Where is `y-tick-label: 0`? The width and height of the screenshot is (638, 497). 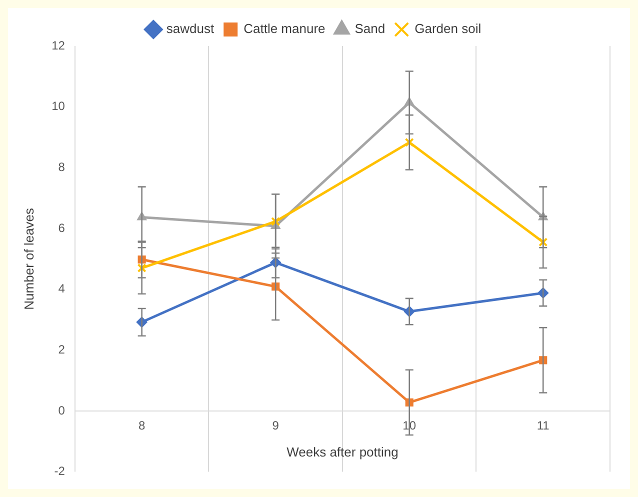
y-tick-label: 0 is located at coordinates (62, 410).